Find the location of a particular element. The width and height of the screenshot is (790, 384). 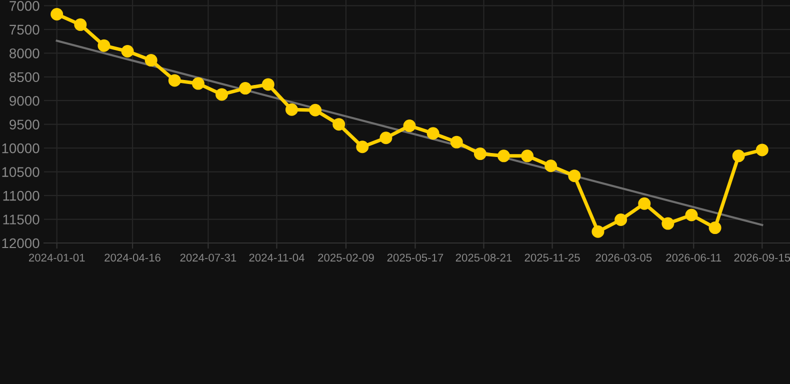

x-tick-label: 2025-08-21 is located at coordinates (484, 258).